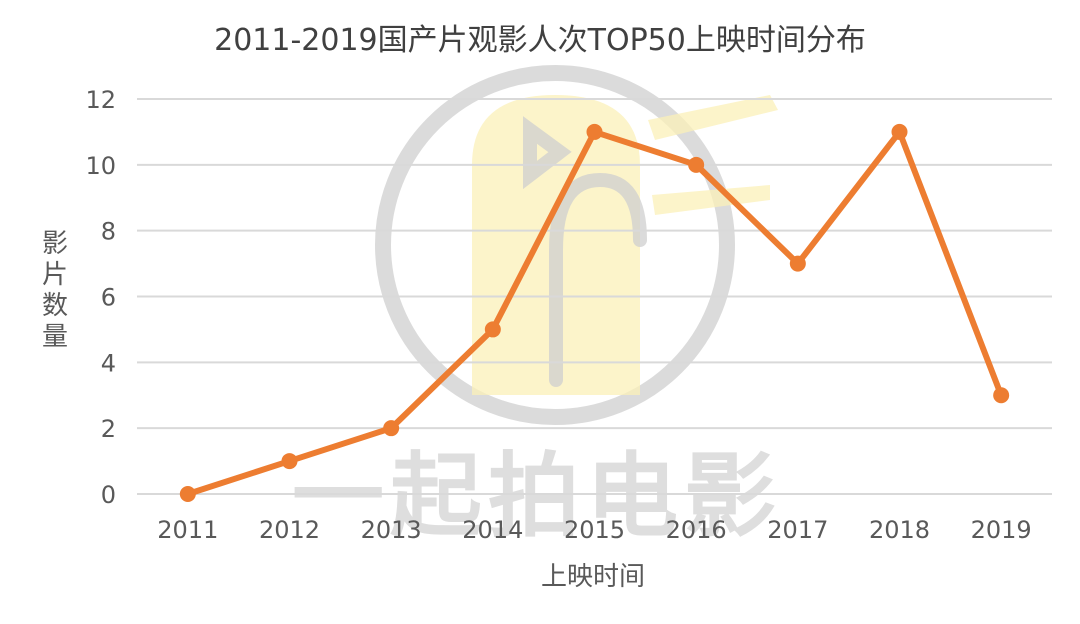 The image size is (1080, 624). Describe the element at coordinates (391, 530) in the screenshot. I see `x-tick-label: 2013` at that location.